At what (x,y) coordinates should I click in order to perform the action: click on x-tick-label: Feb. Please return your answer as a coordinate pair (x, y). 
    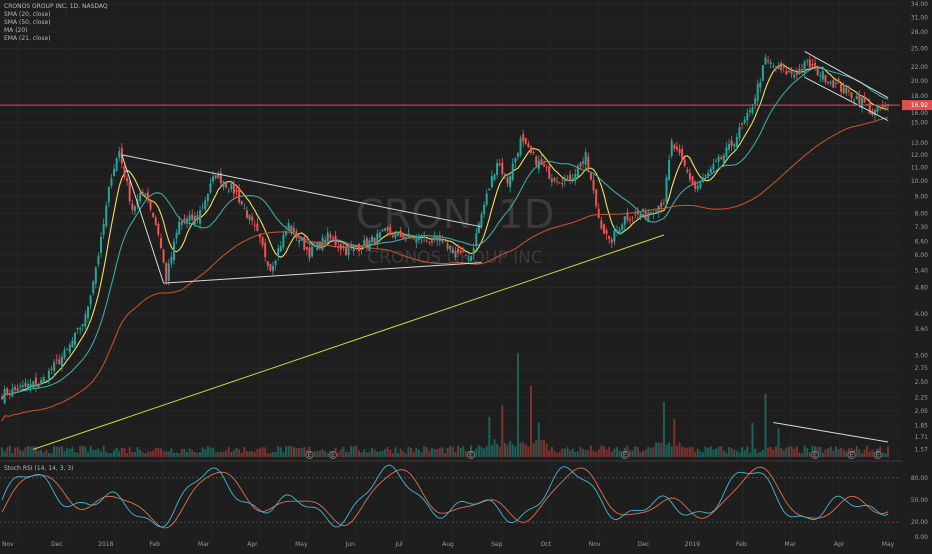
    Looking at the image, I should click on (741, 544).